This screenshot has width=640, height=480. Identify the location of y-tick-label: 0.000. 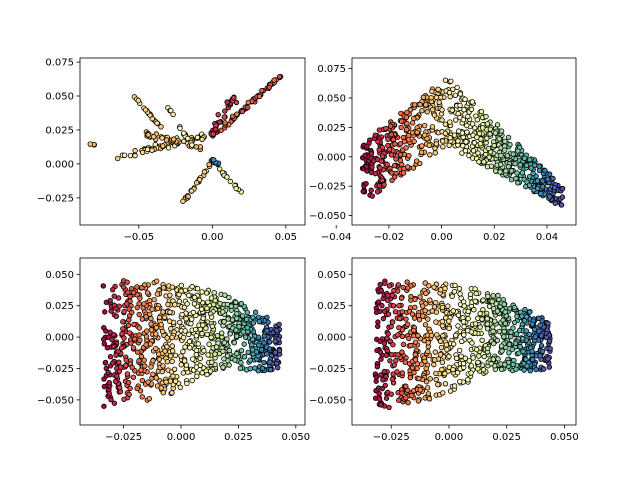
(331, 157).